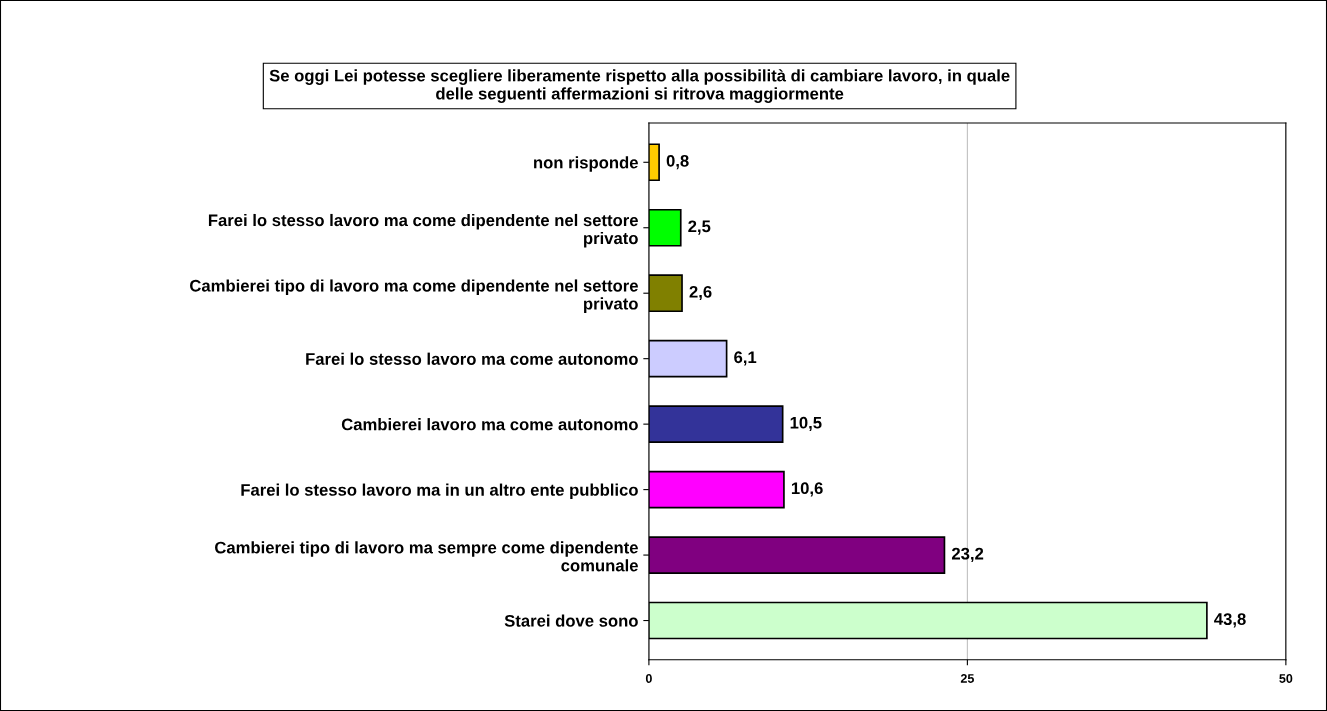 This screenshot has height=711, width=1327. I want to click on y-tick-label: Farei lo stesso lavoro ma come autonomo, so click(472, 358).